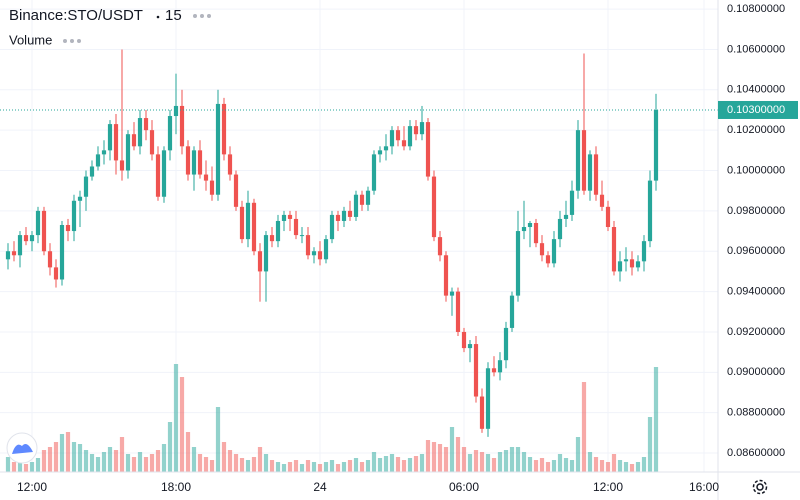 This screenshot has height=500, width=800. What do you see at coordinates (756, 453) in the screenshot?
I see `y-tick-label: 0.08600000` at bounding box center [756, 453].